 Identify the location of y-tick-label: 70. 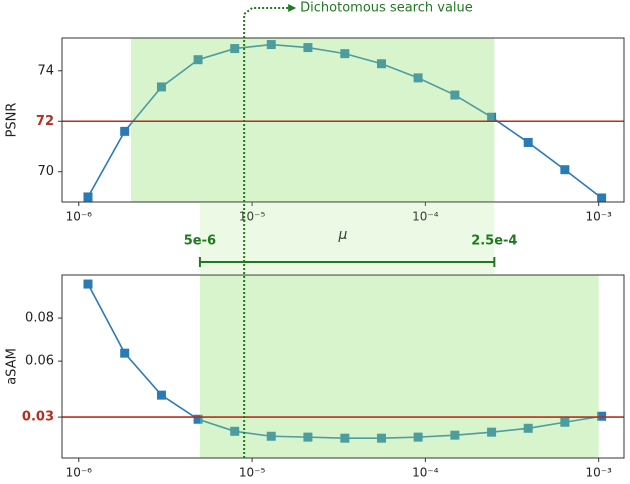
(45, 171).